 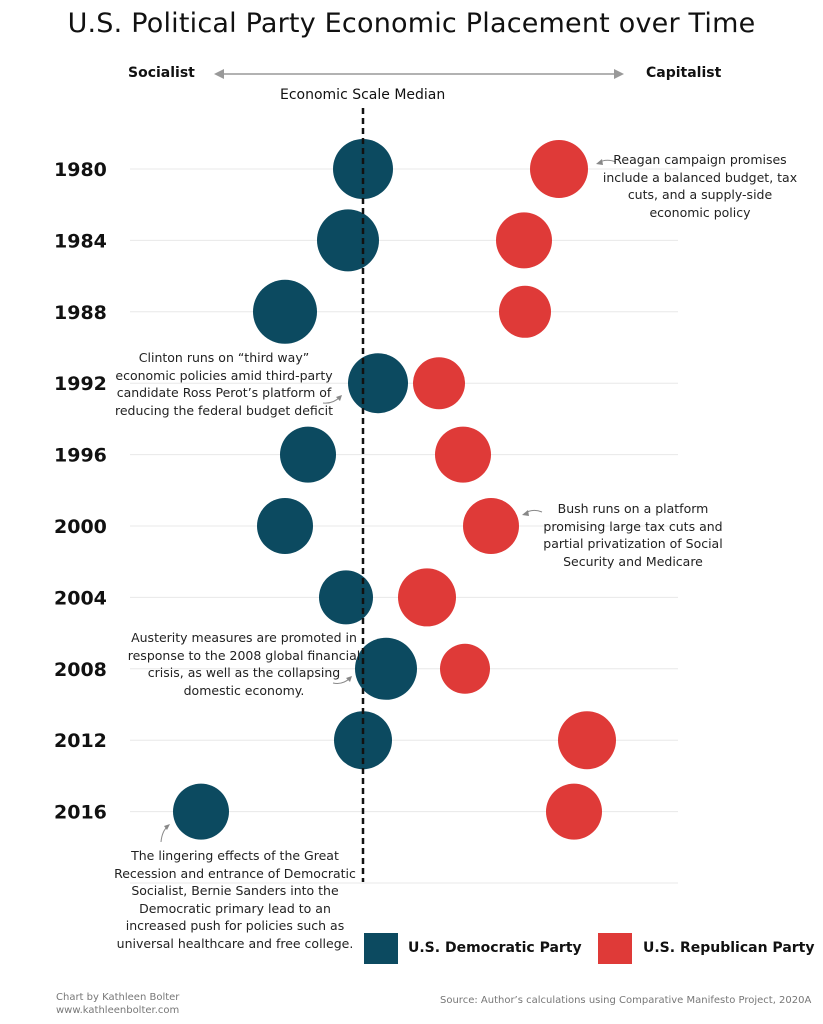 I want to click on credit-line-2: www.kathleenbolter.com, so click(x=118, y=1010).